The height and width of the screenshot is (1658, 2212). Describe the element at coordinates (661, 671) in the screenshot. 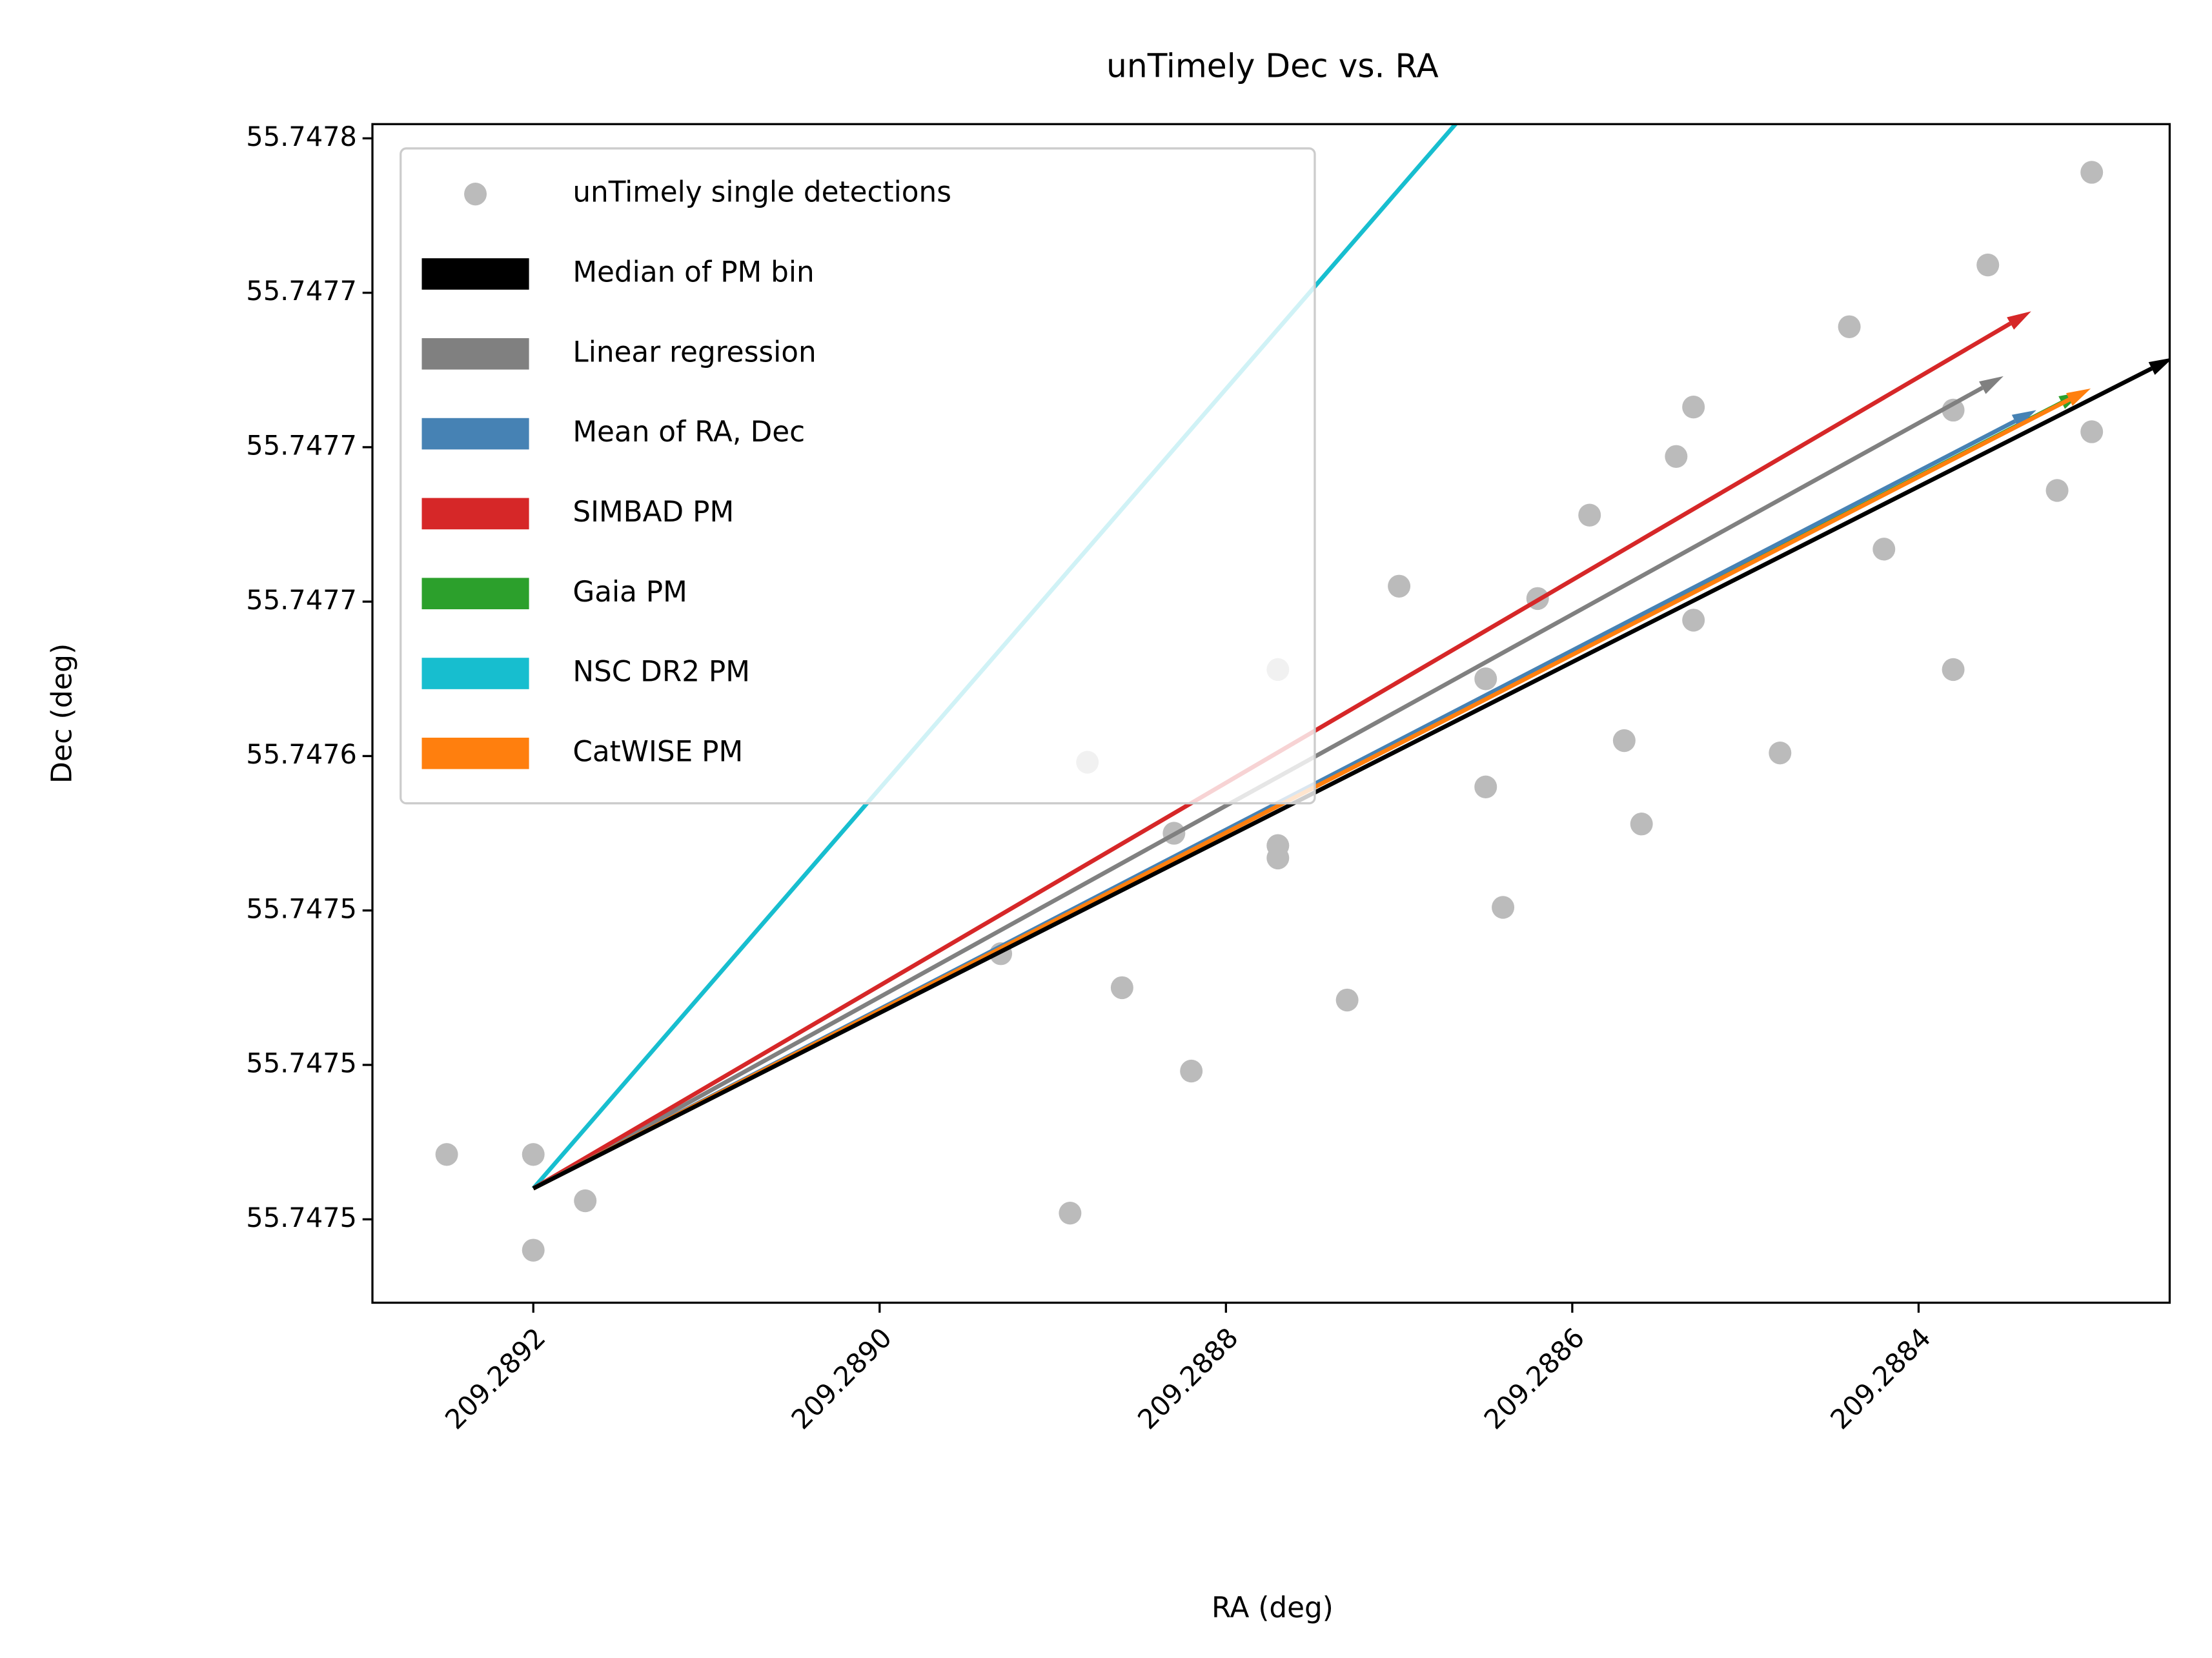

I see `legend-label: NSC DR2 PM` at that location.